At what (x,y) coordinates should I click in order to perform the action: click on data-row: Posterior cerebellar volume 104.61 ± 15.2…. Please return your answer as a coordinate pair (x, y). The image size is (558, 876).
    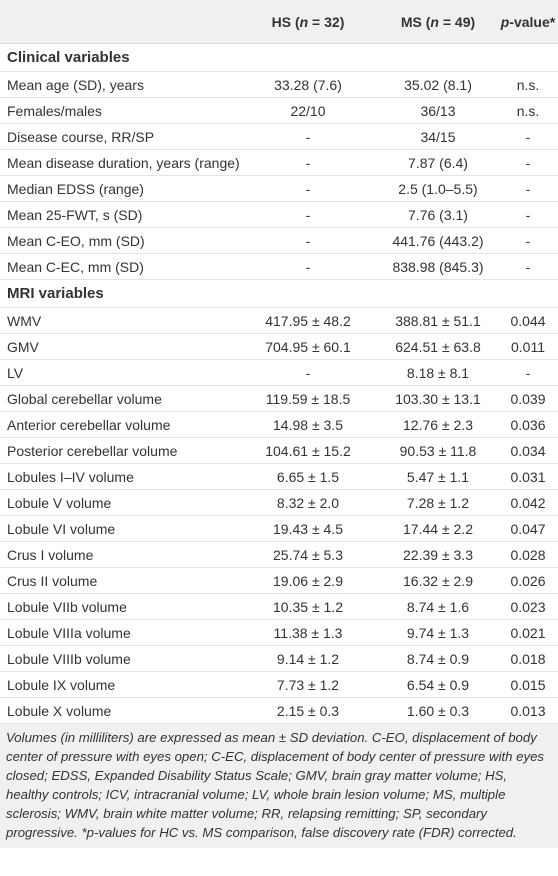
    Looking at the image, I should click on (279, 451).